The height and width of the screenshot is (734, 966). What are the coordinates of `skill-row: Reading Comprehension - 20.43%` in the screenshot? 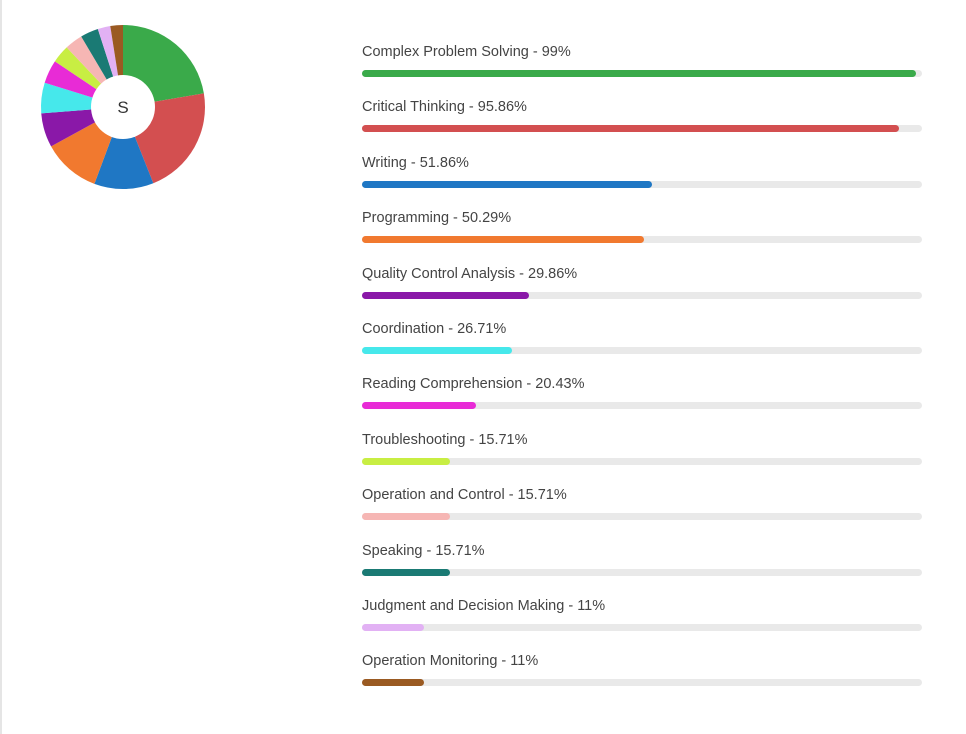 It's located at (642, 401).